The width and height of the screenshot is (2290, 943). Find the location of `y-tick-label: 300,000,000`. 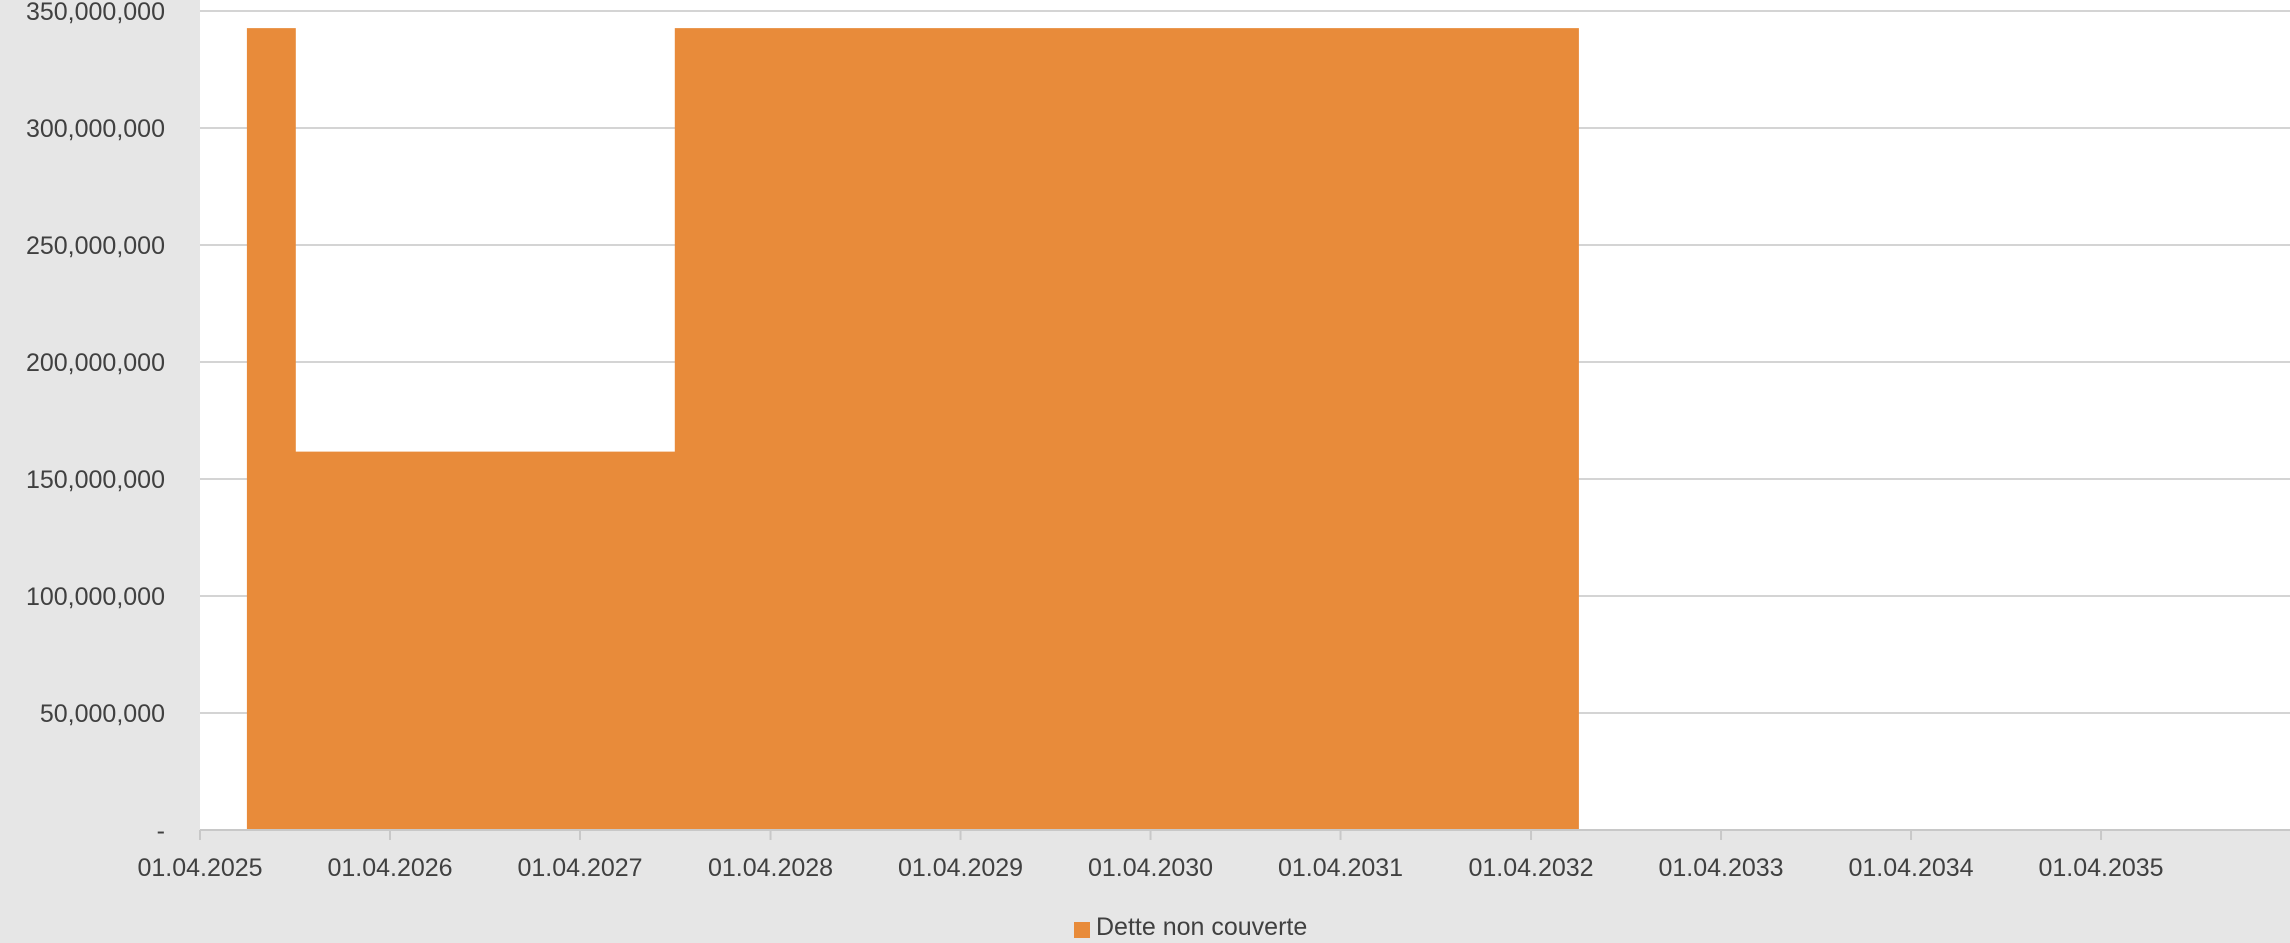

y-tick-label: 300,000,000 is located at coordinates (95, 129).